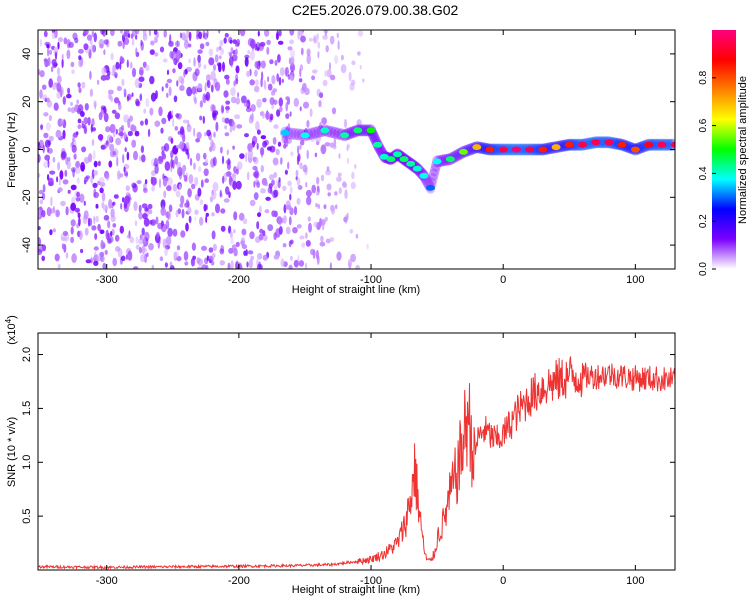 The image size is (750, 600). I want to click on x-tick-label: 100, so click(635, 581).